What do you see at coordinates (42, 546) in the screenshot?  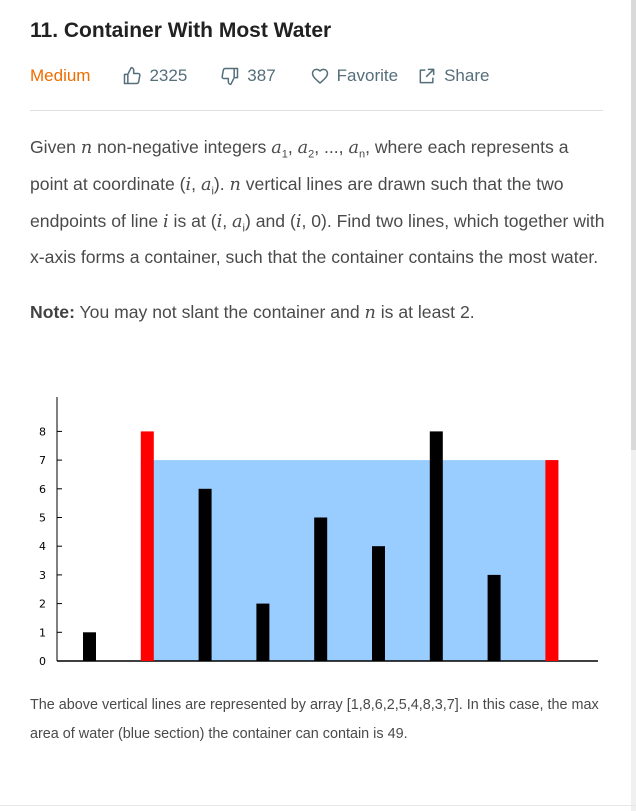 I see `y-tick-label: 4` at bounding box center [42, 546].